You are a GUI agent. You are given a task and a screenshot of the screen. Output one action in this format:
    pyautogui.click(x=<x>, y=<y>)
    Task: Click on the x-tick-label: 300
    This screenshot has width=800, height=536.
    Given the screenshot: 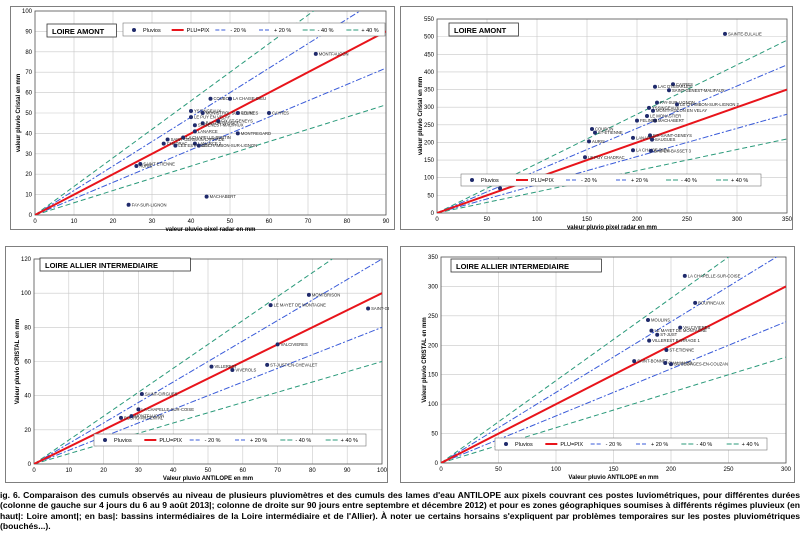 What is the action you would take?
    pyautogui.click(x=786, y=470)
    